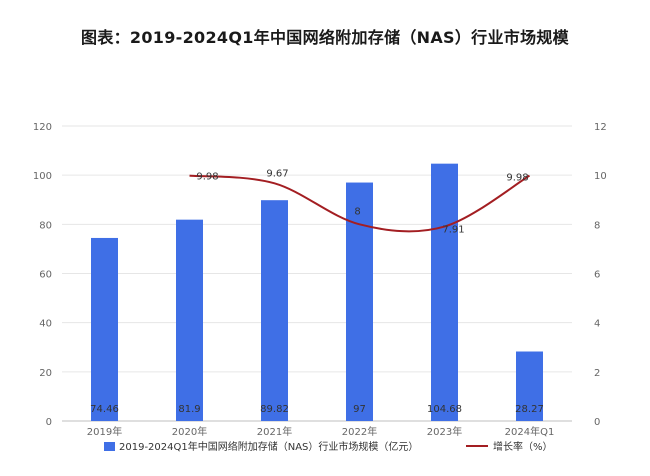  I want to click on bar-value-label: 74.46, so click(104, 409).